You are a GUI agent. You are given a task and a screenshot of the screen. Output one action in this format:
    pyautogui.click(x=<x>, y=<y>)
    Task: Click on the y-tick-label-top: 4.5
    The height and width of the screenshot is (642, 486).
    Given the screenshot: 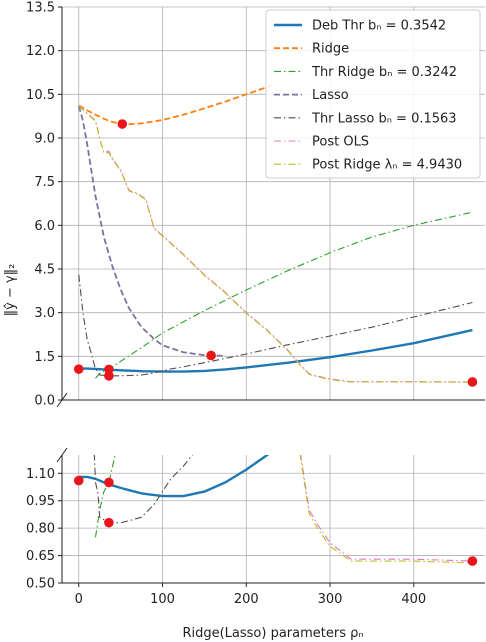 What is the action you would take?
    pyautogui.click(x=44, y=270)
    